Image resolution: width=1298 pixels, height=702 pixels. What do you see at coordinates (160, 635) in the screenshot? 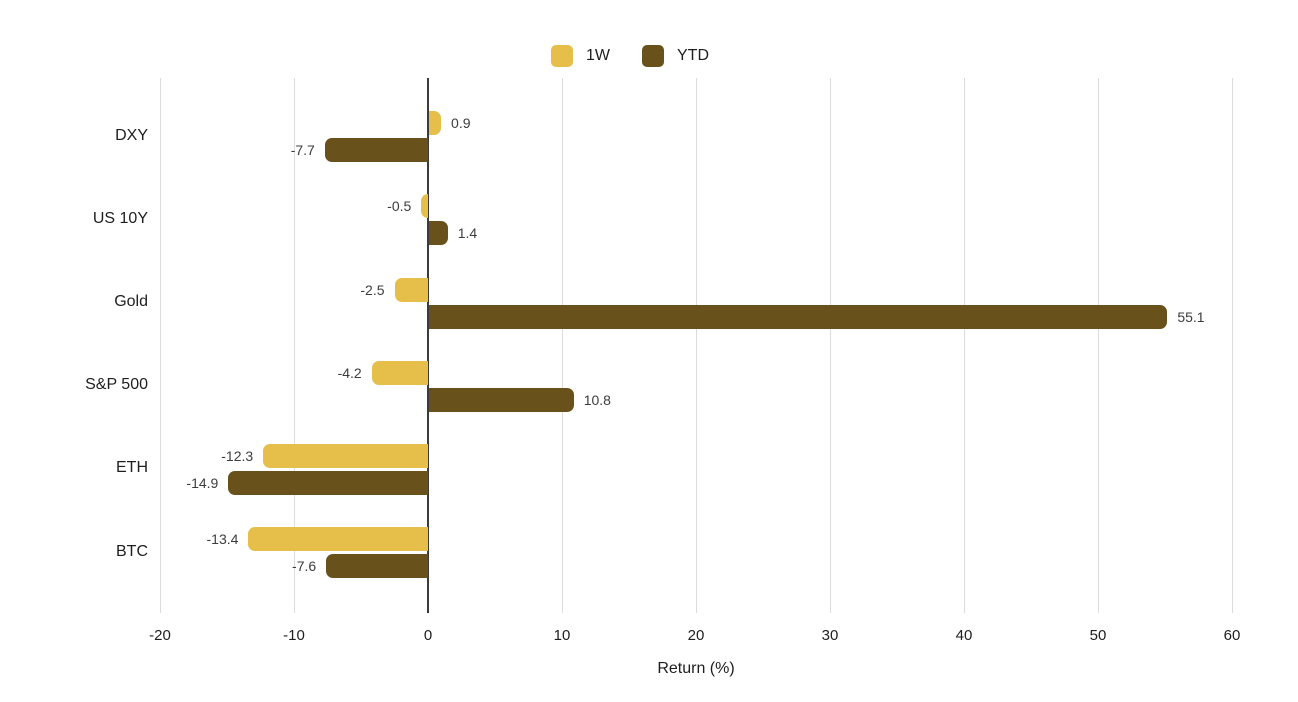
I see `x-tick-label-neg20: -20` at bounding box center [160, 635].